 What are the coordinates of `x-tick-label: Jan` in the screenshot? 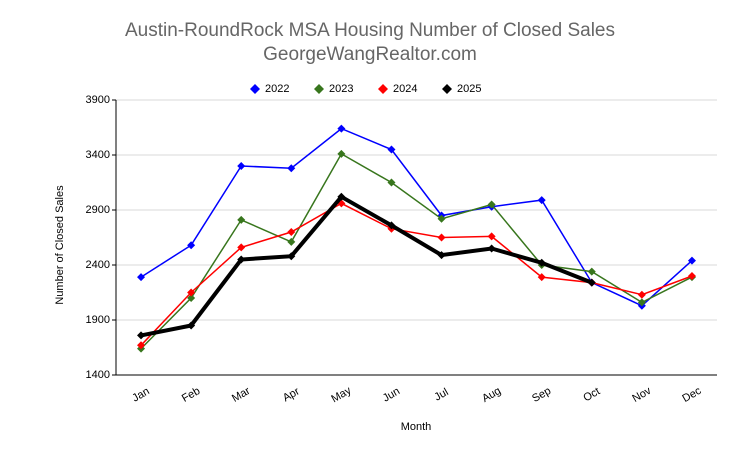 It's located at (140, 394).